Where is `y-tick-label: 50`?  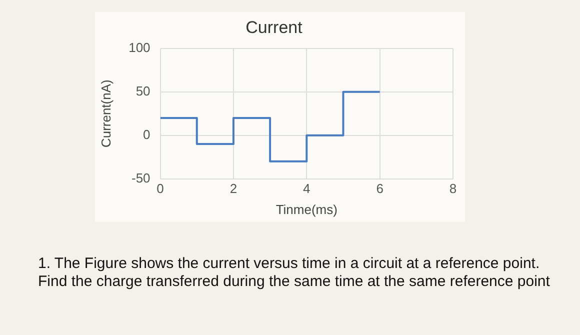
y-tick-label: 50 is located at coordinates (143, 90).